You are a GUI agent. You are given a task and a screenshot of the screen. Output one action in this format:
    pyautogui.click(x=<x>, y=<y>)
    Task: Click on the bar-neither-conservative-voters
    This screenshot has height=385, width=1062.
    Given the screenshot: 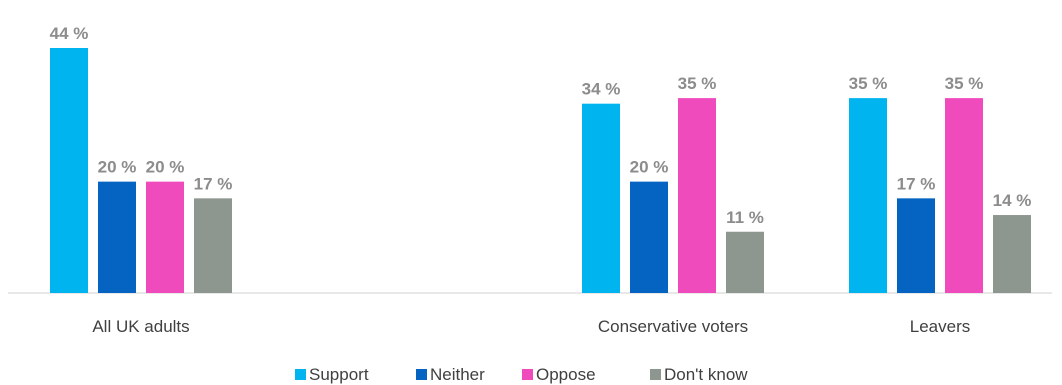 What is the action you would take?
    pyautogui.click(x=649, y=237)
    